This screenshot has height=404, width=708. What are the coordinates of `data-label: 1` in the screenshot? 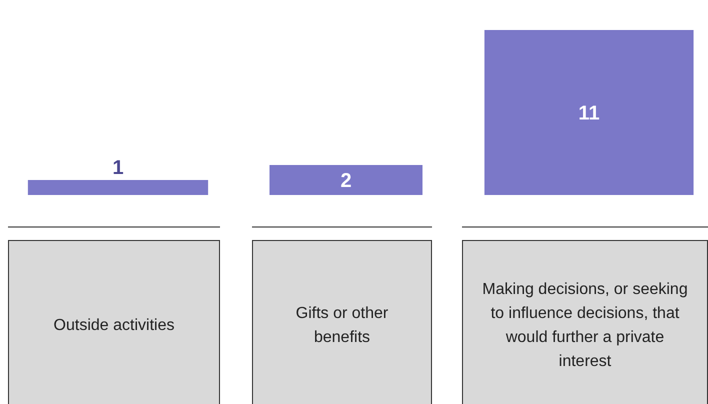 It's located at (118, 168).